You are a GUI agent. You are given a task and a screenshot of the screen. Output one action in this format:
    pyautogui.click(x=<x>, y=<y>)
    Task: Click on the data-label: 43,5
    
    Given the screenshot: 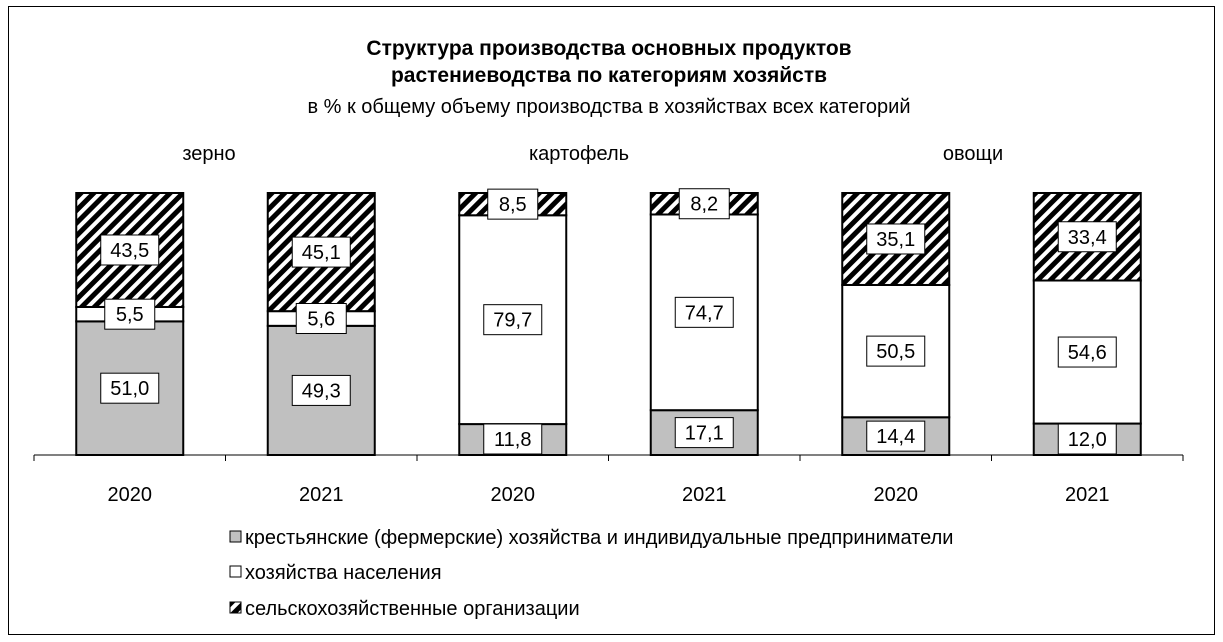 What is the action you would take?
    pyautogui.click(x=129, y=251)
    